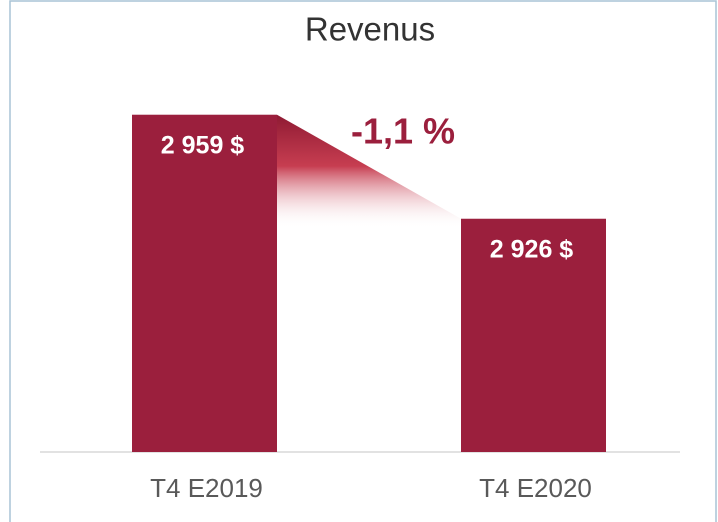 The width and height of the screenshot is (718, 522). I want to click on change-annotation: -1,1 %, so click(403, 131).